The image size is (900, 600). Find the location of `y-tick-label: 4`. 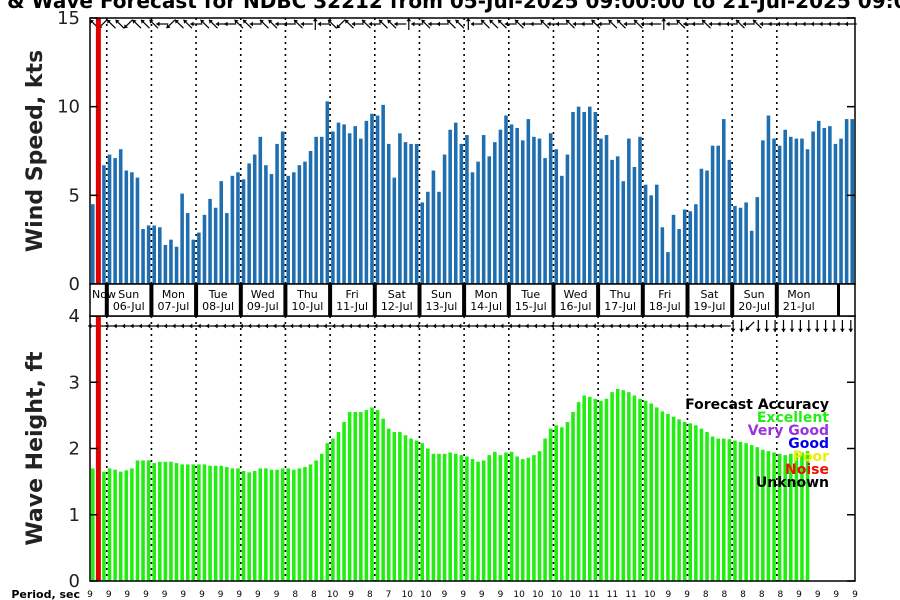

y-tick-label: 4 is located at coordinates (74, 316).